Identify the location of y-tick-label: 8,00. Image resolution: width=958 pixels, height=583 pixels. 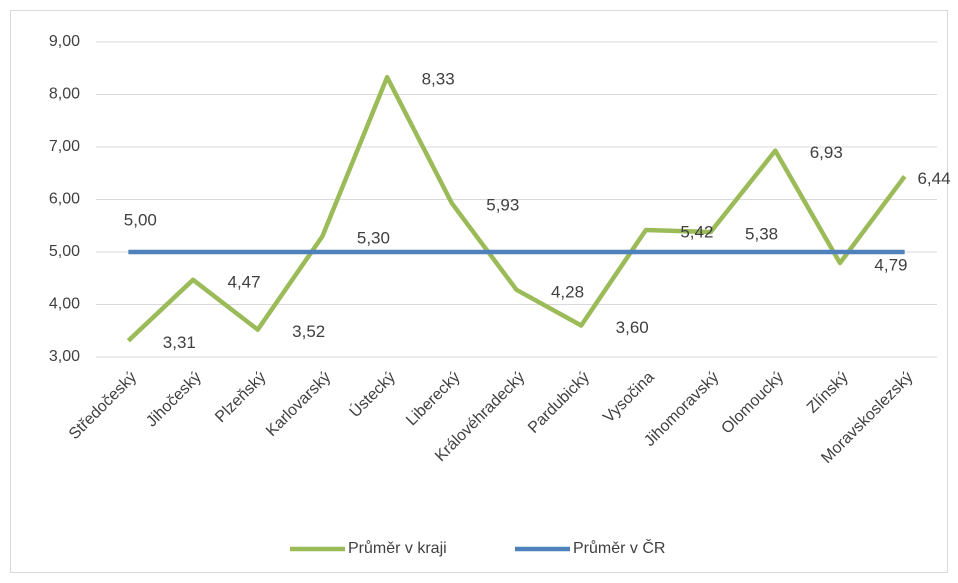
(64, 94).